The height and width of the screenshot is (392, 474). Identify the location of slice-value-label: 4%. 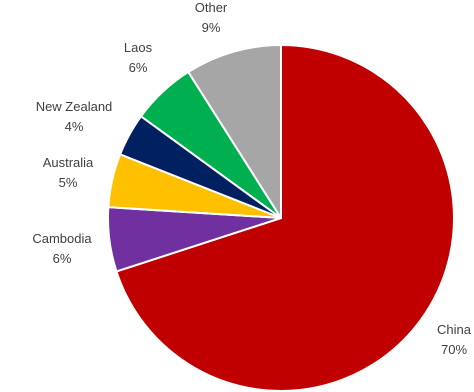
(74, 126).